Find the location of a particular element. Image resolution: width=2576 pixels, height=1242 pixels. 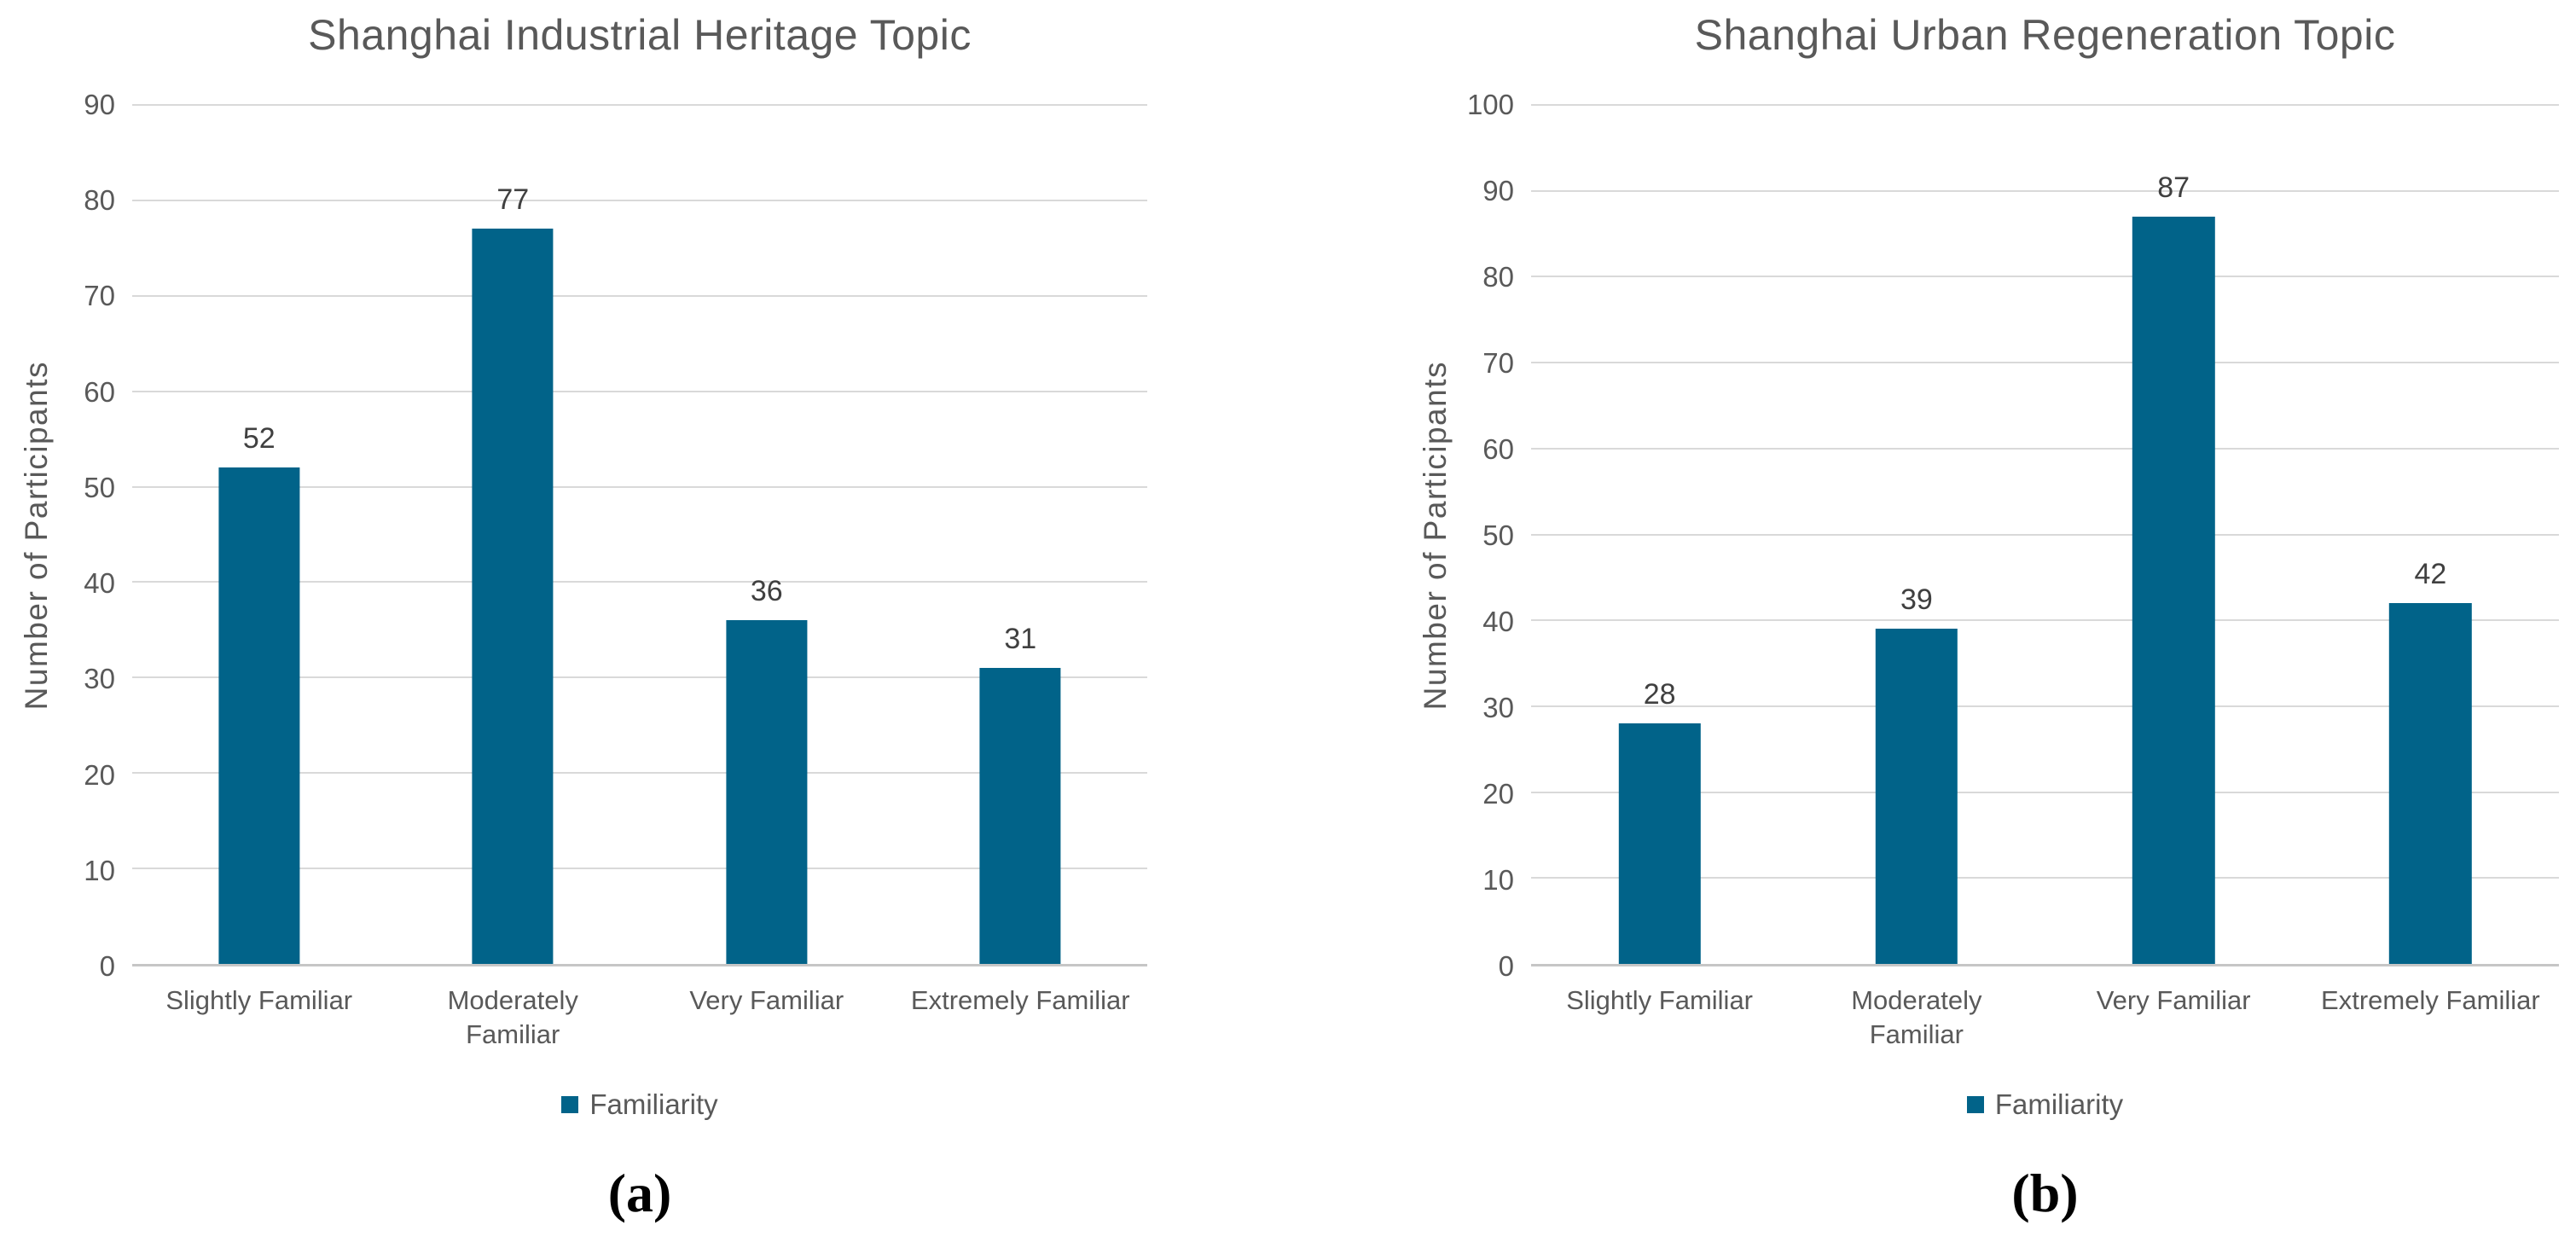

bar-value-label: 31 is located at coordinates (1020, 639).